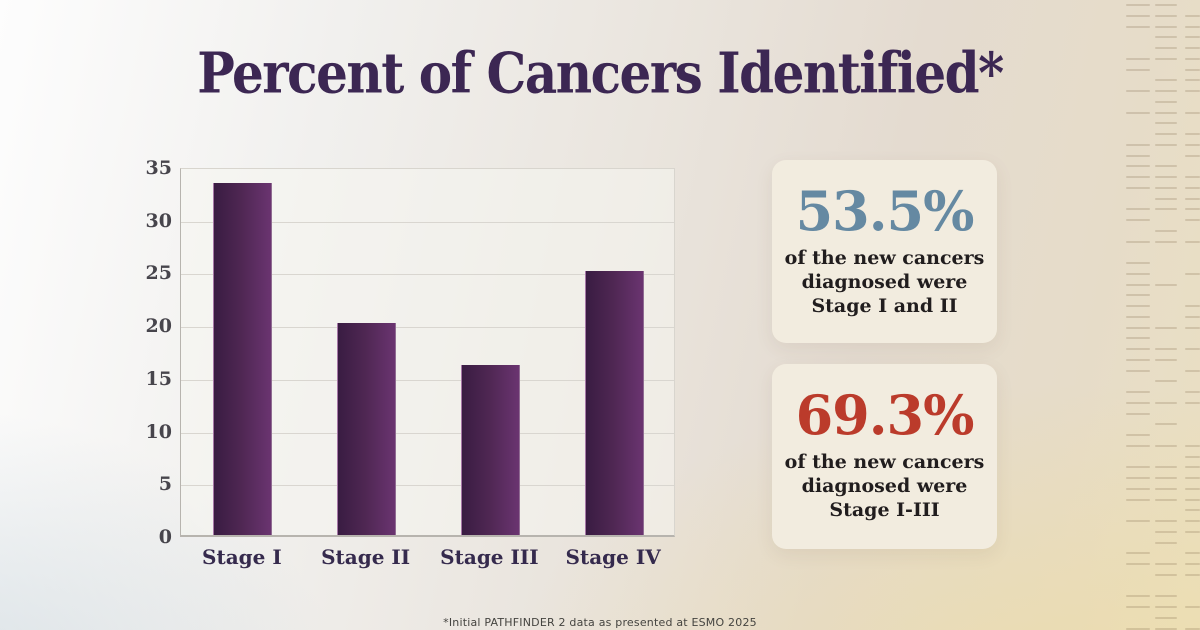 This screenshot has width=1200, height=630. Describe the element at coordinates (884, 509) in the screenshot. I see `stat-line: Stage I-III` at that location.